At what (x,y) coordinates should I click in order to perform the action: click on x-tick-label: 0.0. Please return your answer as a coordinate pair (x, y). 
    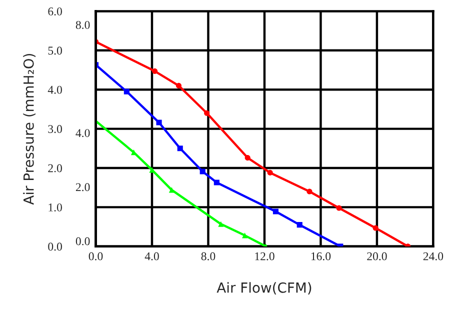
    Looking at the image, I should click on (95, 256).